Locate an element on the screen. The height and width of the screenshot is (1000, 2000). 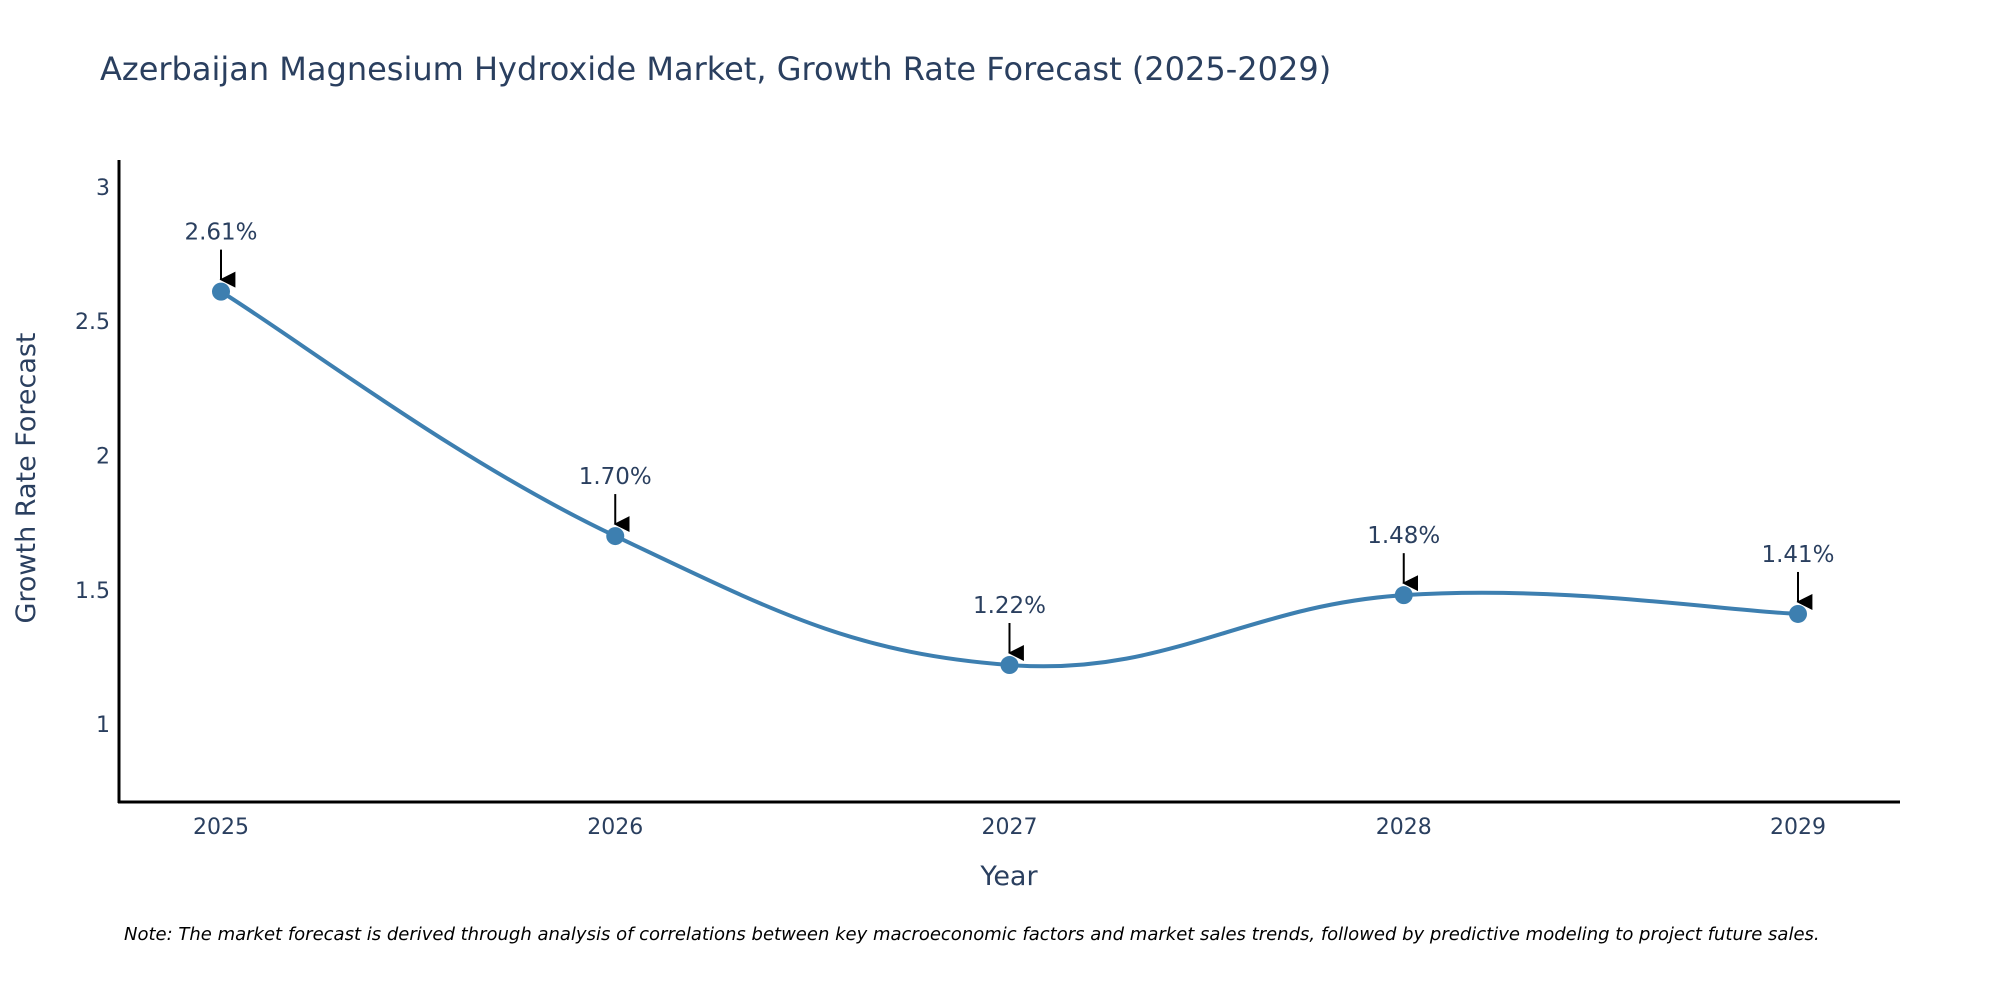
x-tick-label: 2025 is located at coordinates (221, 827).